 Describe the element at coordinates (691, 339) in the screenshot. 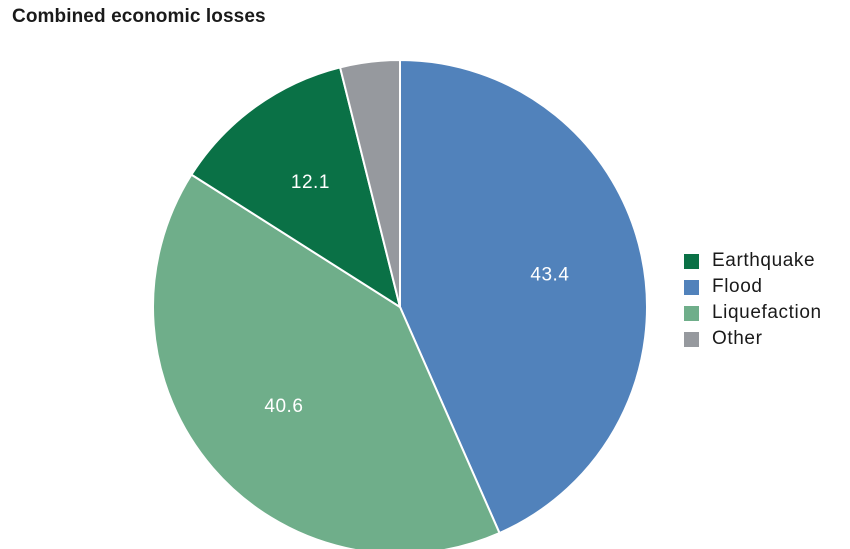

I see `legend-swatch-other` at that location.